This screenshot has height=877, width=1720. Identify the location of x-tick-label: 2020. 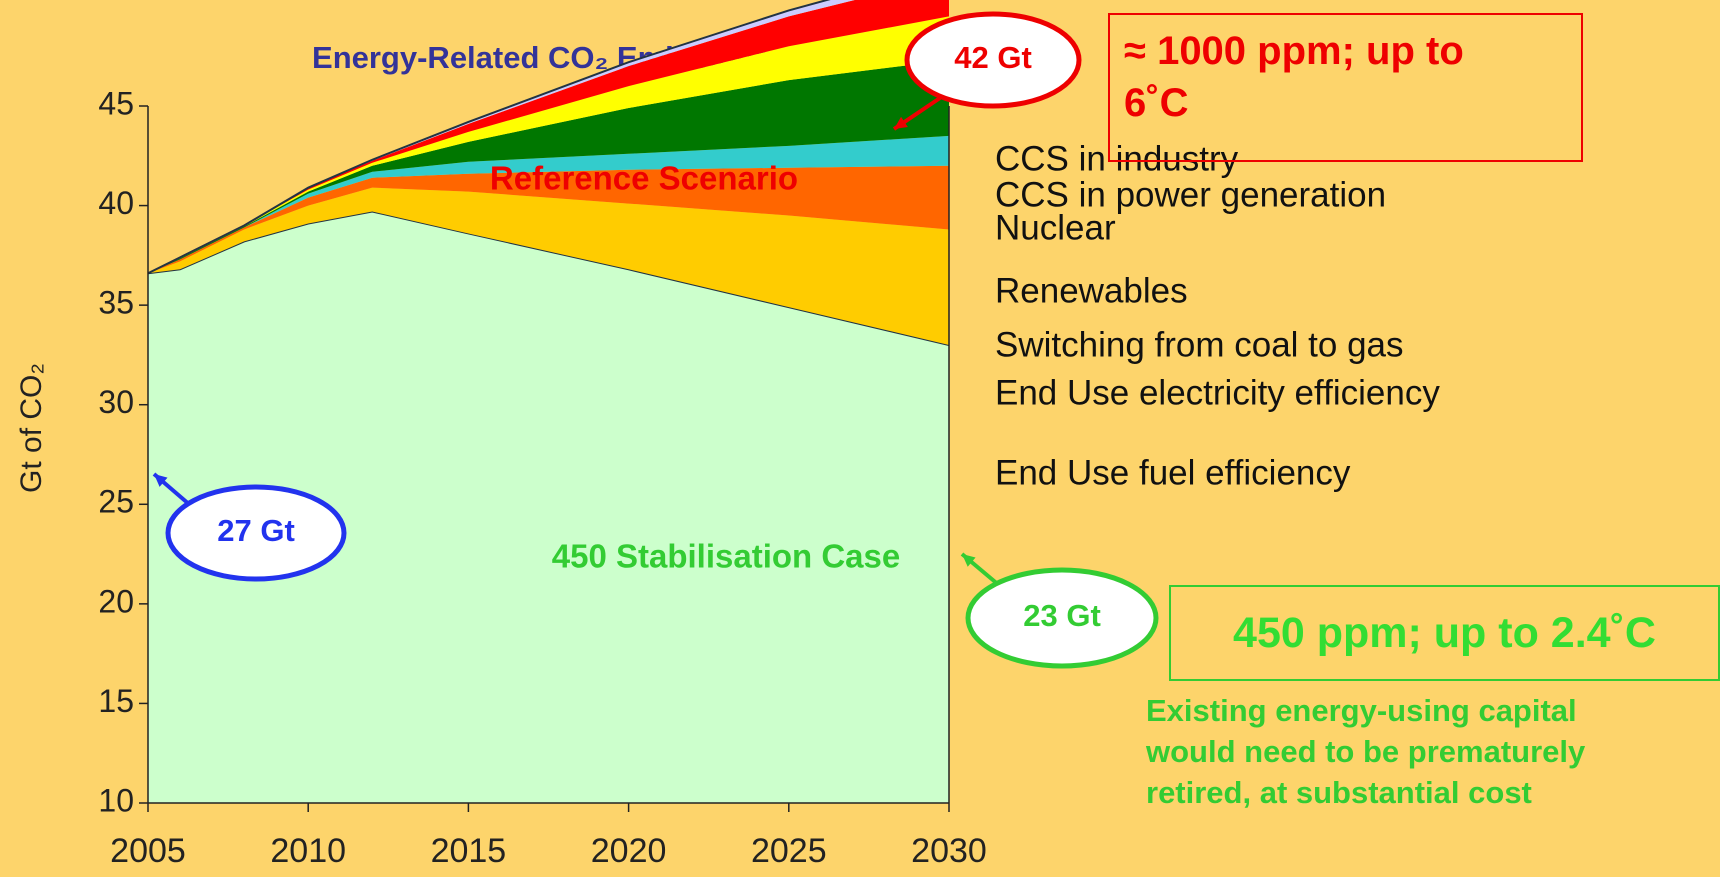
(629, 851).